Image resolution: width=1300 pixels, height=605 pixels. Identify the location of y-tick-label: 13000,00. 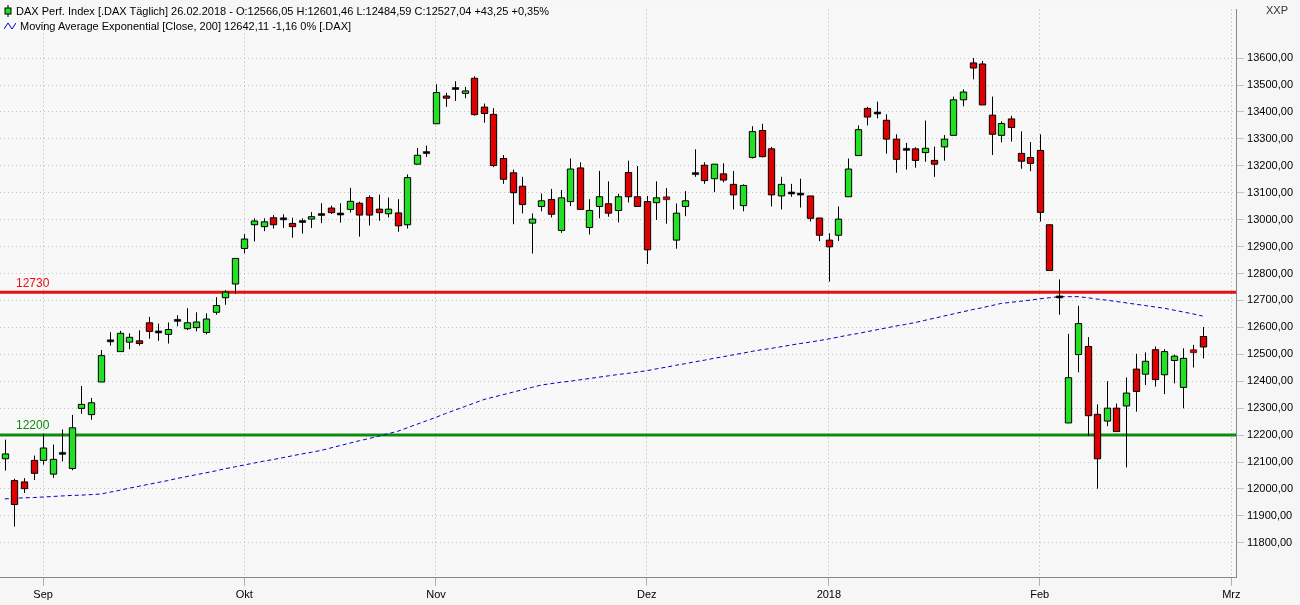
(1270, 218).